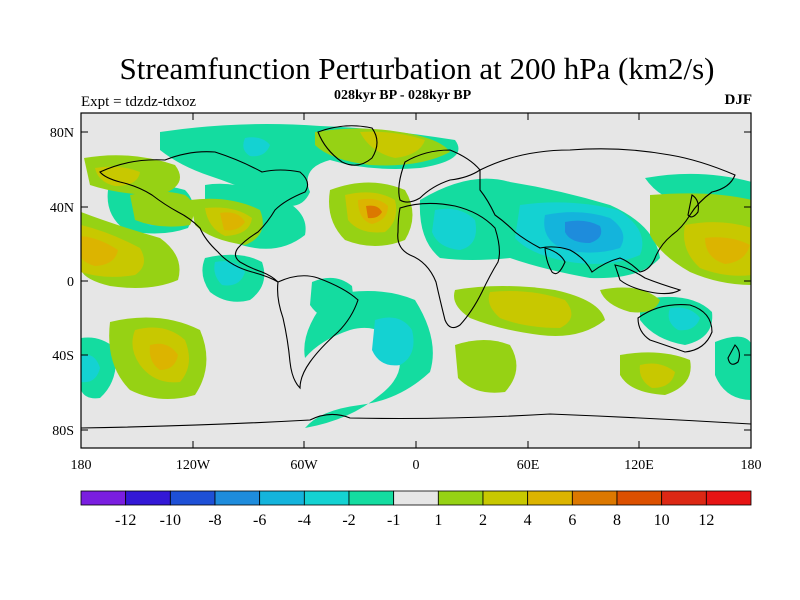  What do you see at coordinates (657, 375) in the screenshot?
I see `positive-core-indian-ocean` at bounding box center [657, 375].